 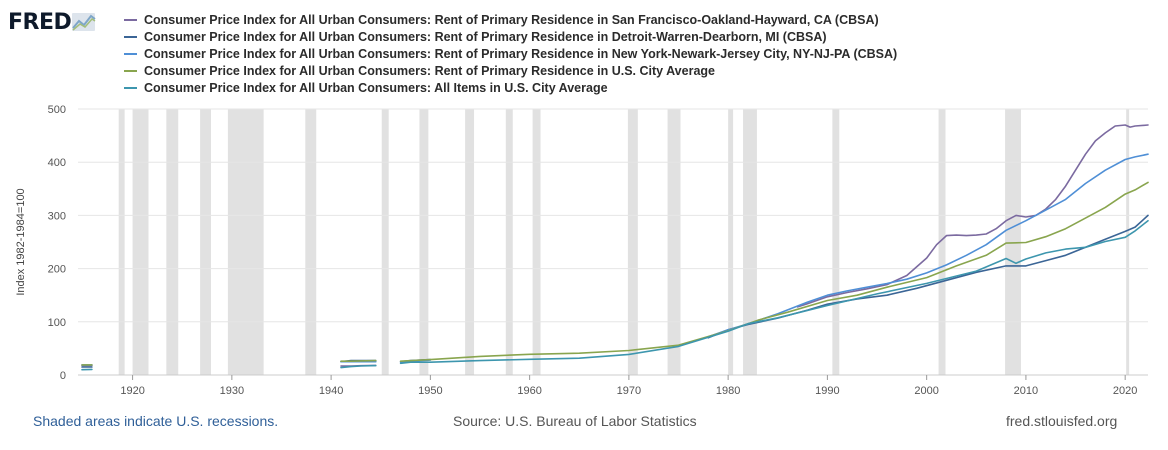 I want to click on x-tick-label-1990: 1990, so click(x=827, y=391).